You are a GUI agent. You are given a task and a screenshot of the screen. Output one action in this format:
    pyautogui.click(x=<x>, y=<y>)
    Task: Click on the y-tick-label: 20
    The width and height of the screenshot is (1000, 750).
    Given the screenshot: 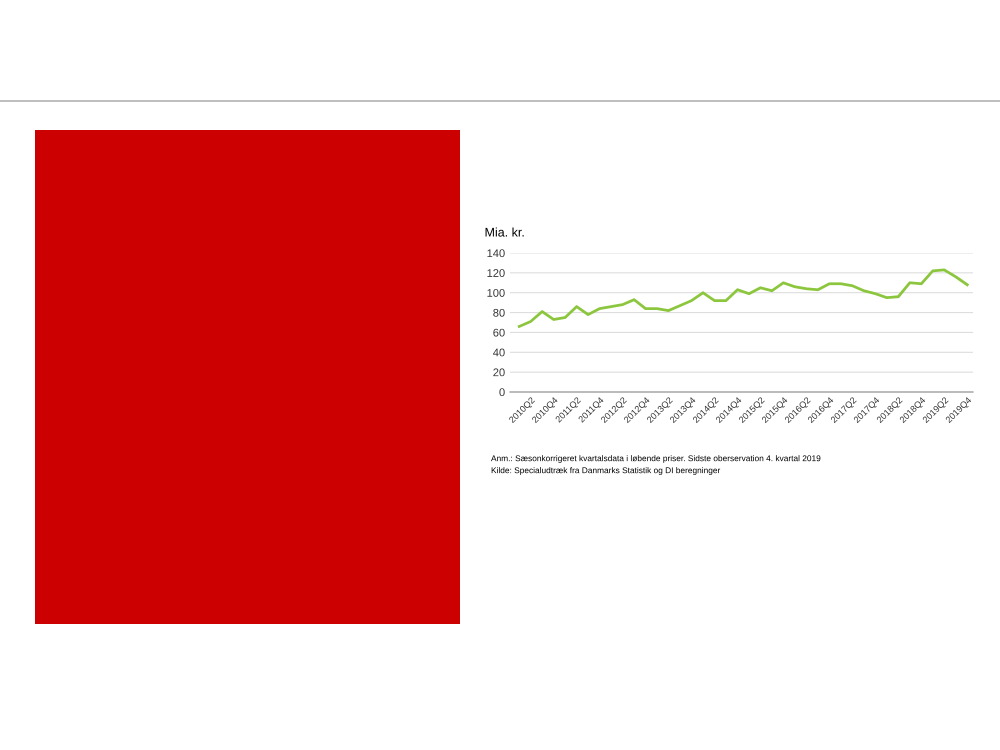 What is the action you would take?
    pyautogui.click(x=499, y=372)
    